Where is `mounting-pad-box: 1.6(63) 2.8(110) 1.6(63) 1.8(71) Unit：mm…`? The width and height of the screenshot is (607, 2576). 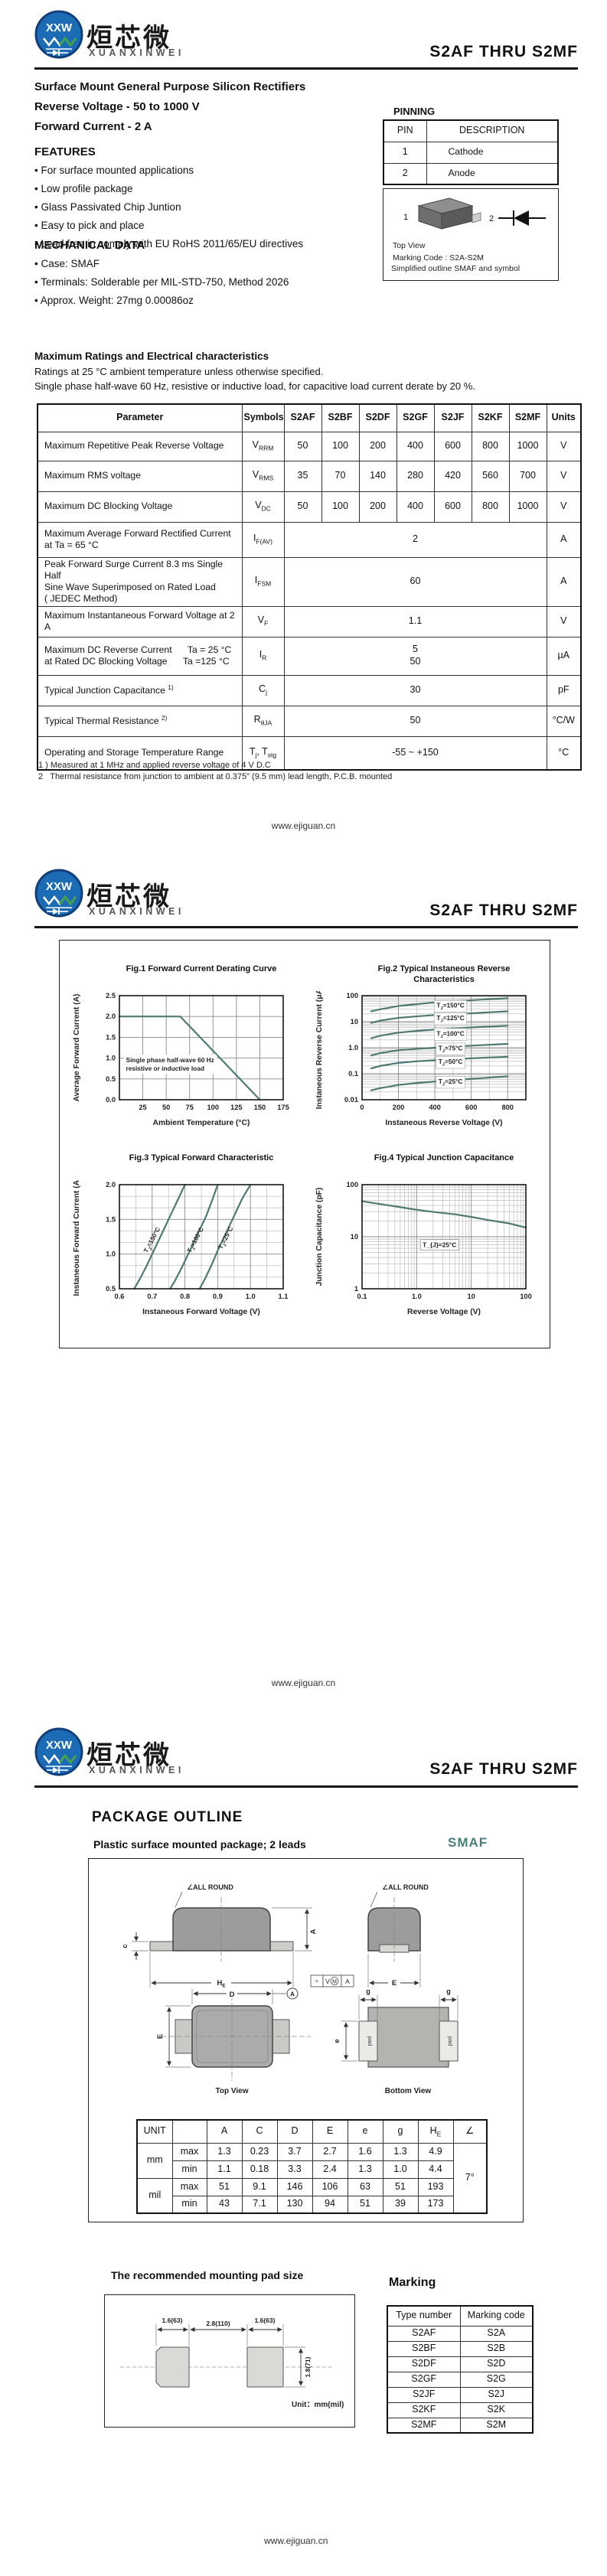 mounting-pad-box: 1.6(63) 2.8(110) 1.6(63) 1.8(71) Unit：mm… is located at coordinates (230, 2361).